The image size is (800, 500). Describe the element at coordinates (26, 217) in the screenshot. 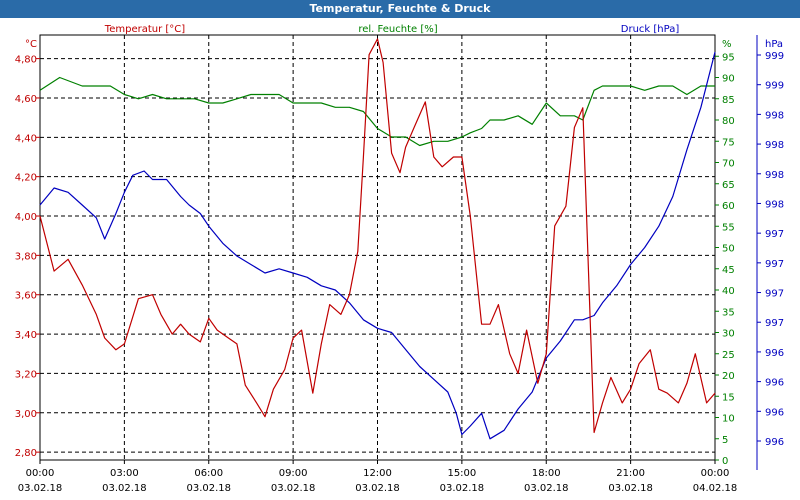

I see `temperature-tick-label: 4,00` at that location.